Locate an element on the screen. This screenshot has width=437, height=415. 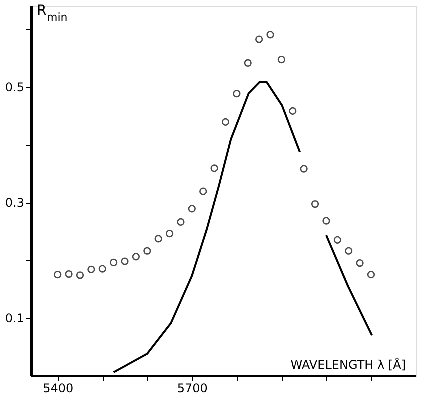
y-tick-label: 0.5 is located at coordinates (14, 87).